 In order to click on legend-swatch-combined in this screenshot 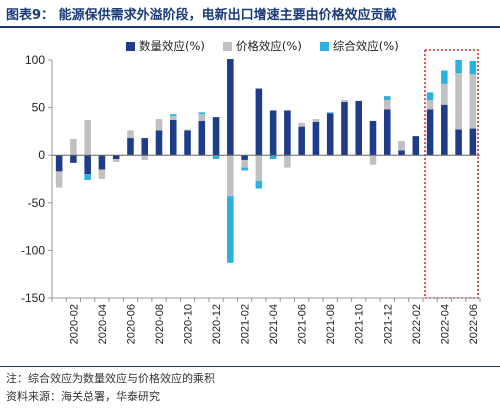, I will do `click(324, 46)`.